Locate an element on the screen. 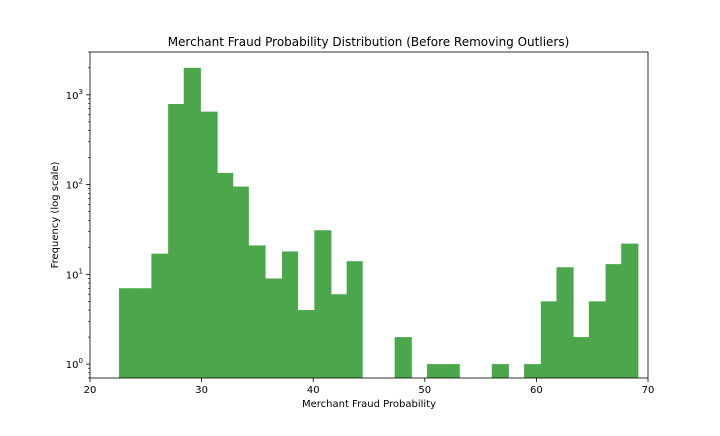  y-tick-label: 10⁰ is located at coordinates (74, 364).